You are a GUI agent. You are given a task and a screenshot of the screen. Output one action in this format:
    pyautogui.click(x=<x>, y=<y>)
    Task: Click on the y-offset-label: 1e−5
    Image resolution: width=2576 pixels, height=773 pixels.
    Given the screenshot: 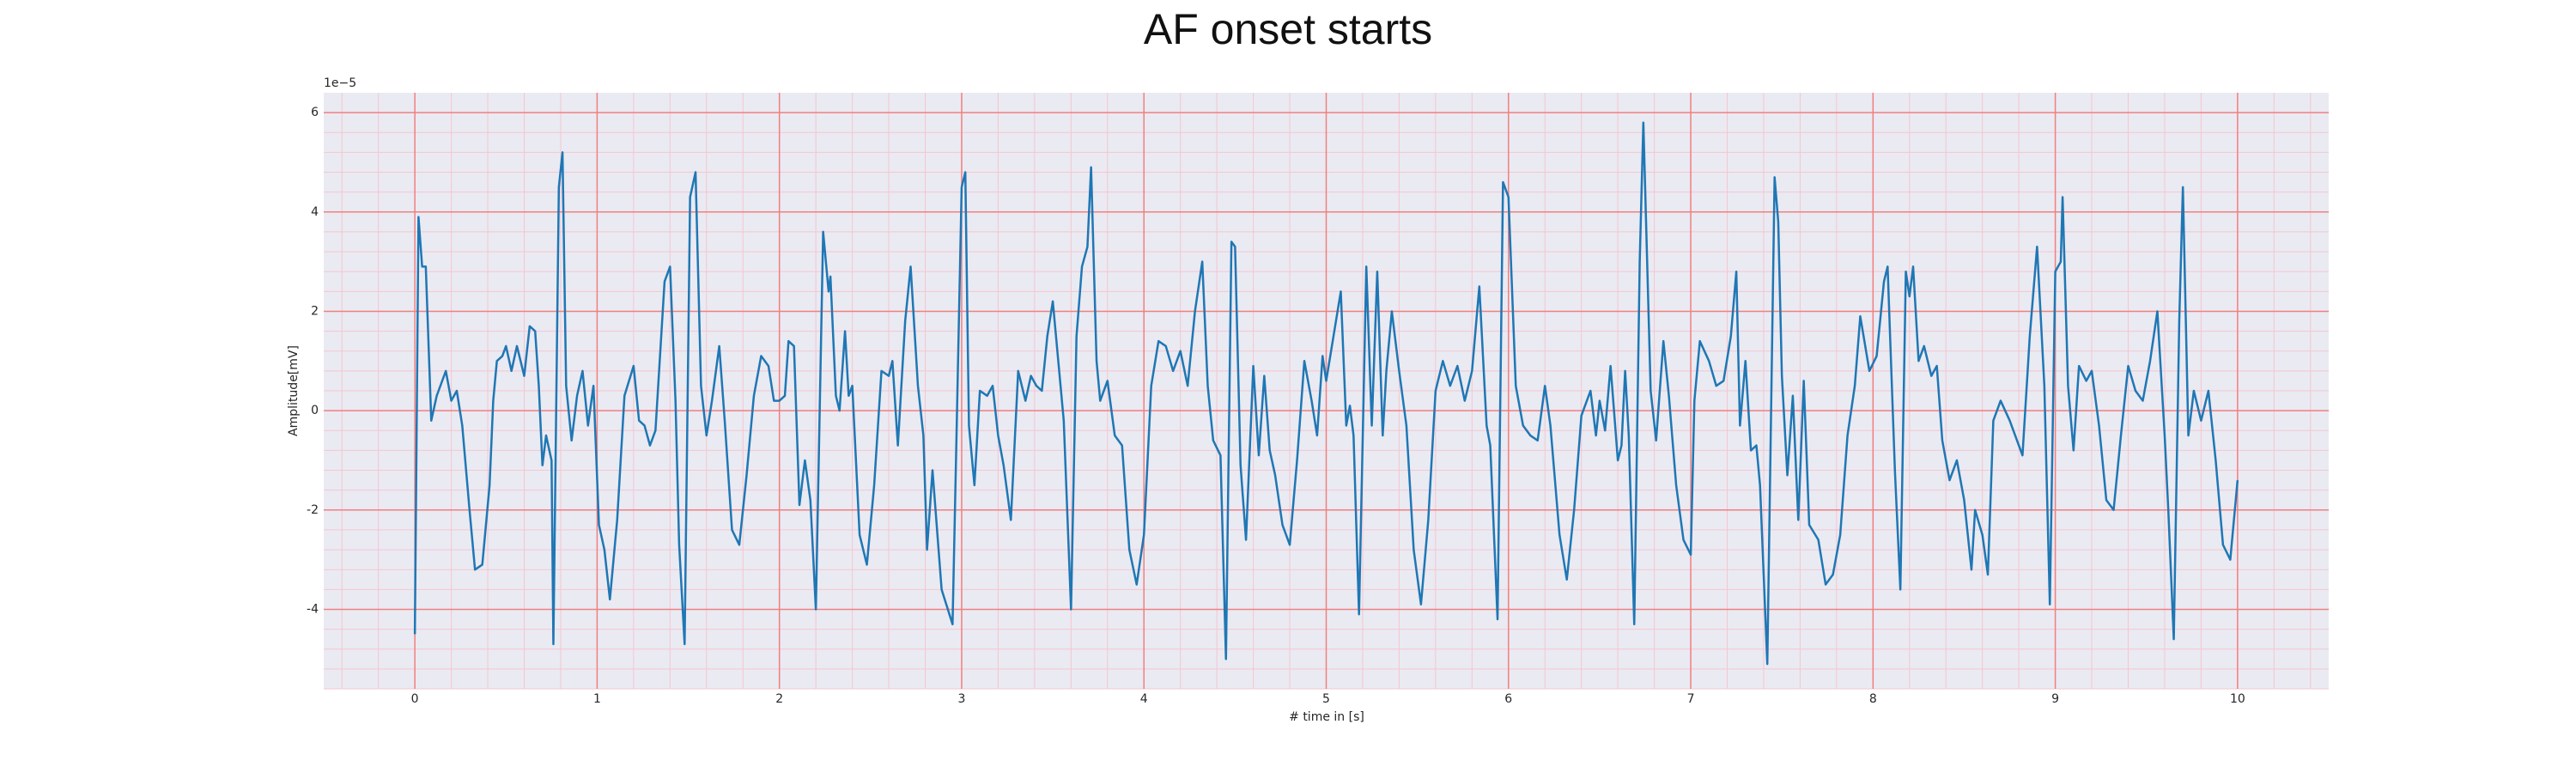 What is the action you would take?
    pyautogui.click(x=340, y=83)
    